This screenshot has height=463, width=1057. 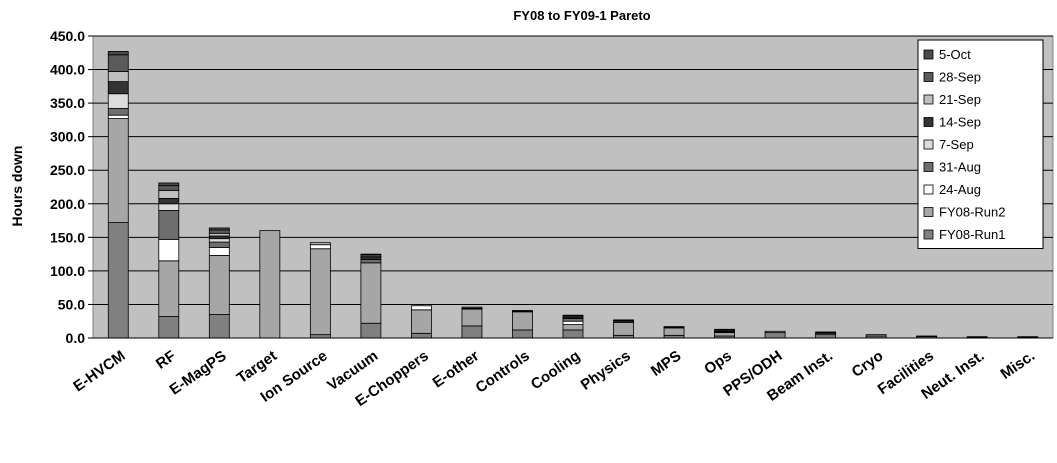 I want to click on y-tick-label: 400.0, so click(x=67, y=70).